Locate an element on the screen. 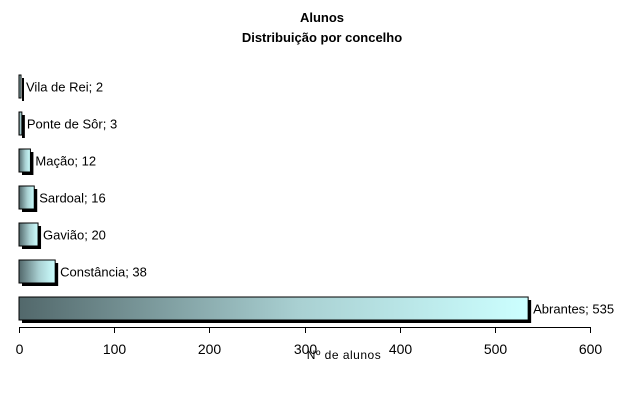 This screenshot has height=394, width=644. chart-title: Alunos is located at coordinates (322, 17).